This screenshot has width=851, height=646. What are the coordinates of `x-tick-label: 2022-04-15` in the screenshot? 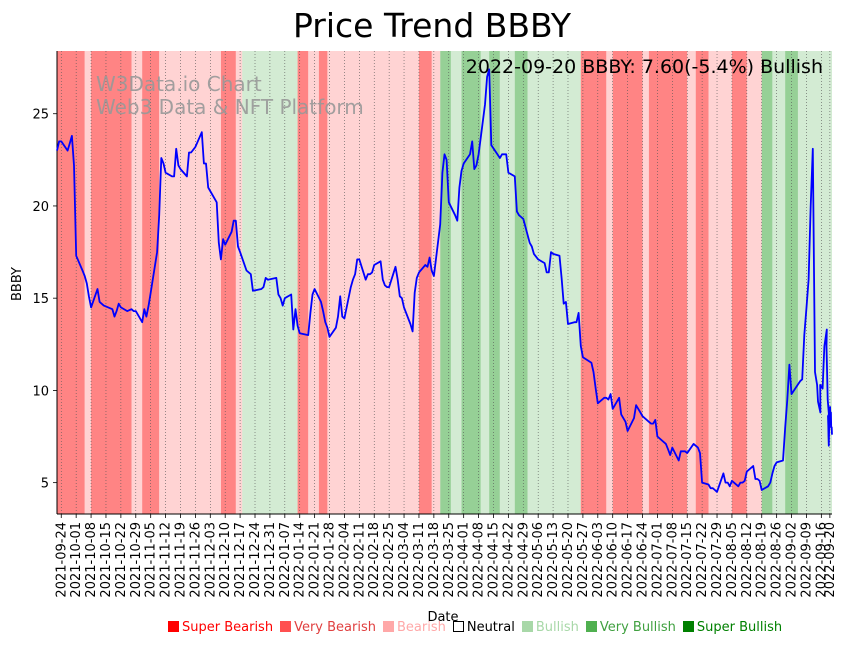 It's located at (493, 560).